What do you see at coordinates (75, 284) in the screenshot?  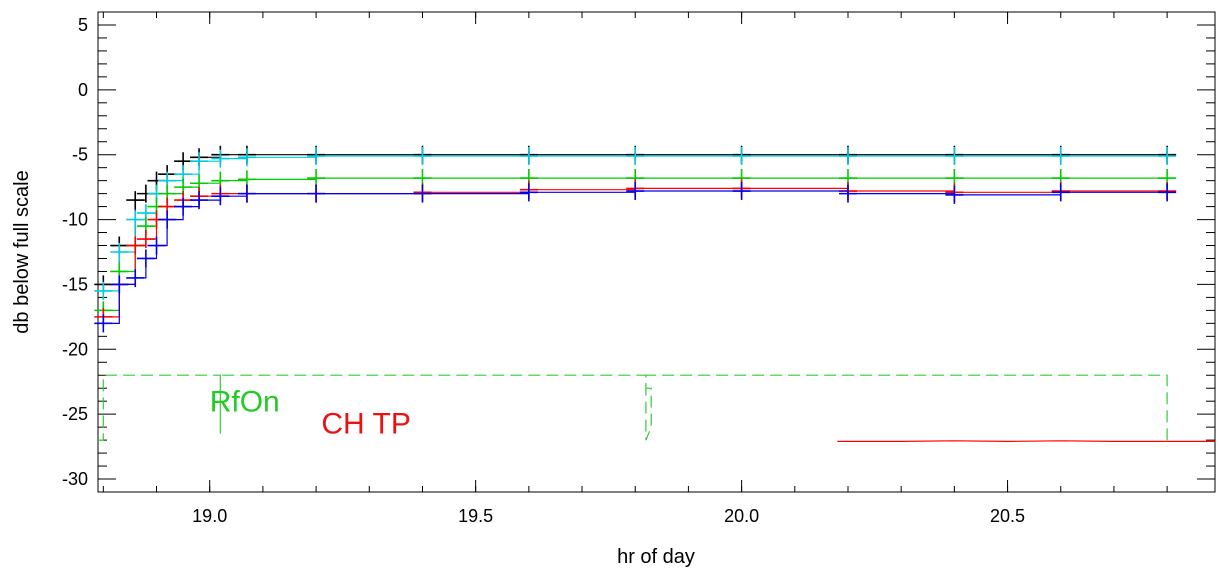 I see `y-tick-label: -15` at bounding box center [75, 284].